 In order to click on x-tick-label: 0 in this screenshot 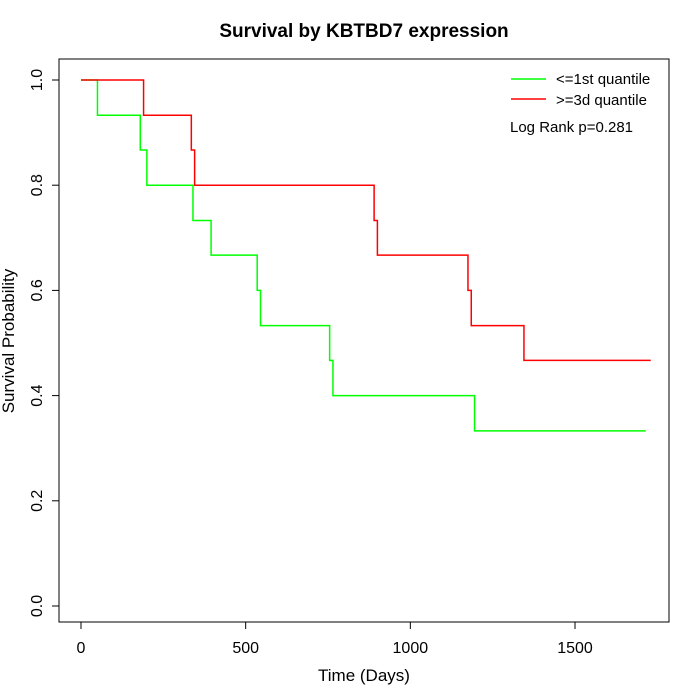, I will do `click(81, 648)`.